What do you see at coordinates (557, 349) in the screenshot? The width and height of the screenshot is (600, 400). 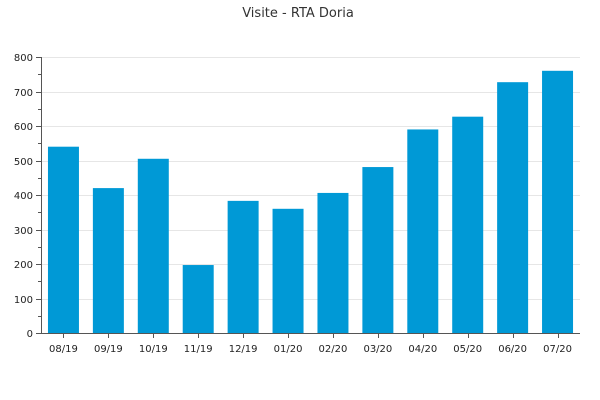 I see `x-tick-label: 07/20` at bounding box center [557, 349].